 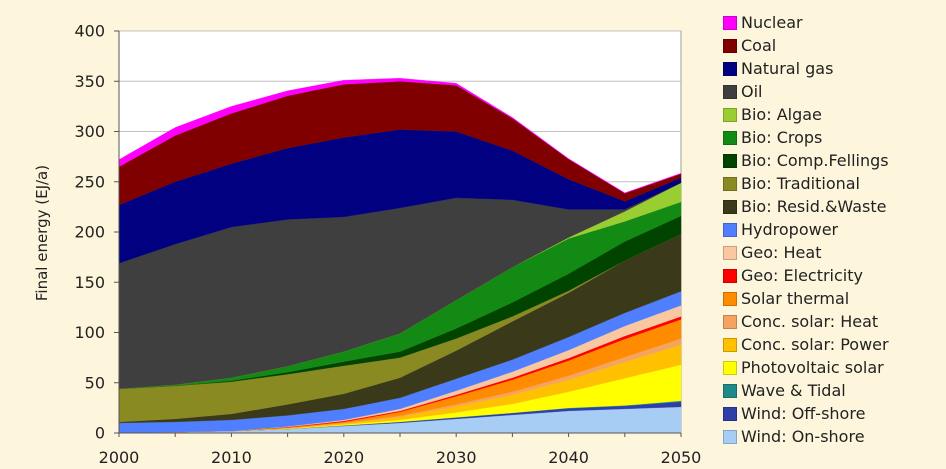 I want to click on y-axis-label: Final energy (EJ/a), so click(x=42, y=233).